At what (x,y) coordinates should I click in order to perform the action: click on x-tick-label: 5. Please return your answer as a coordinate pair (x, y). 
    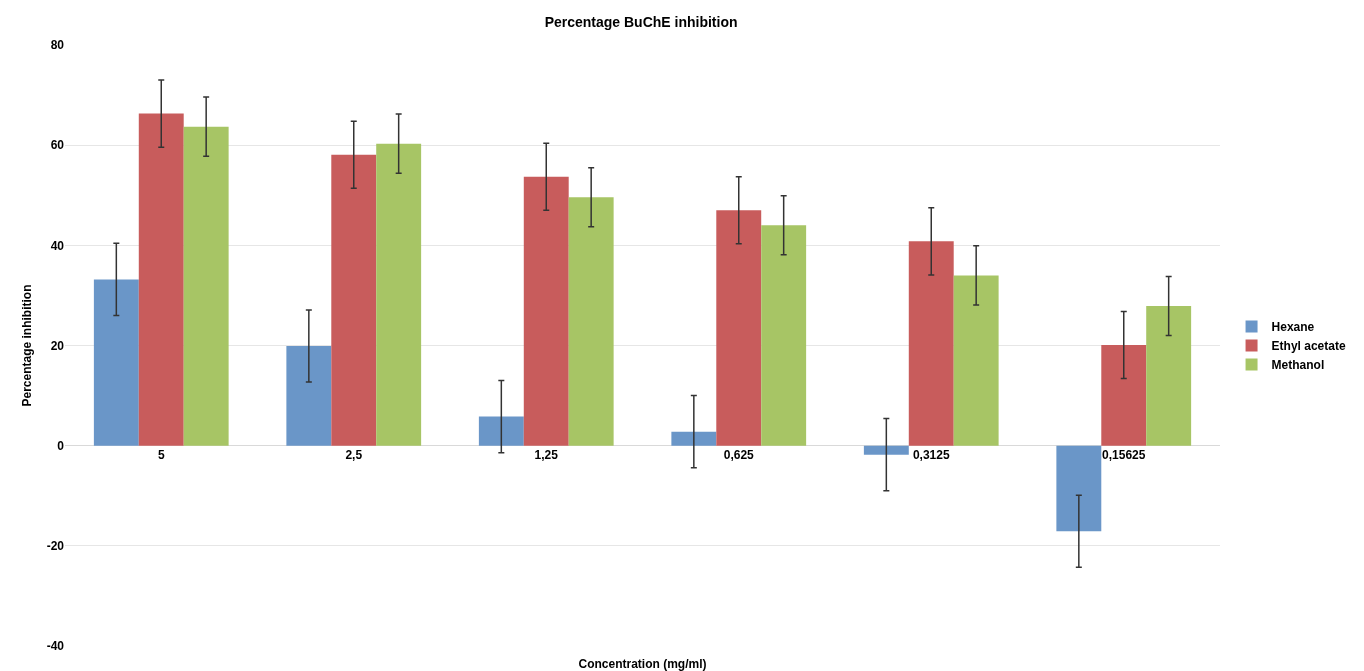
    Looking at the image, I should click on (161, 454).